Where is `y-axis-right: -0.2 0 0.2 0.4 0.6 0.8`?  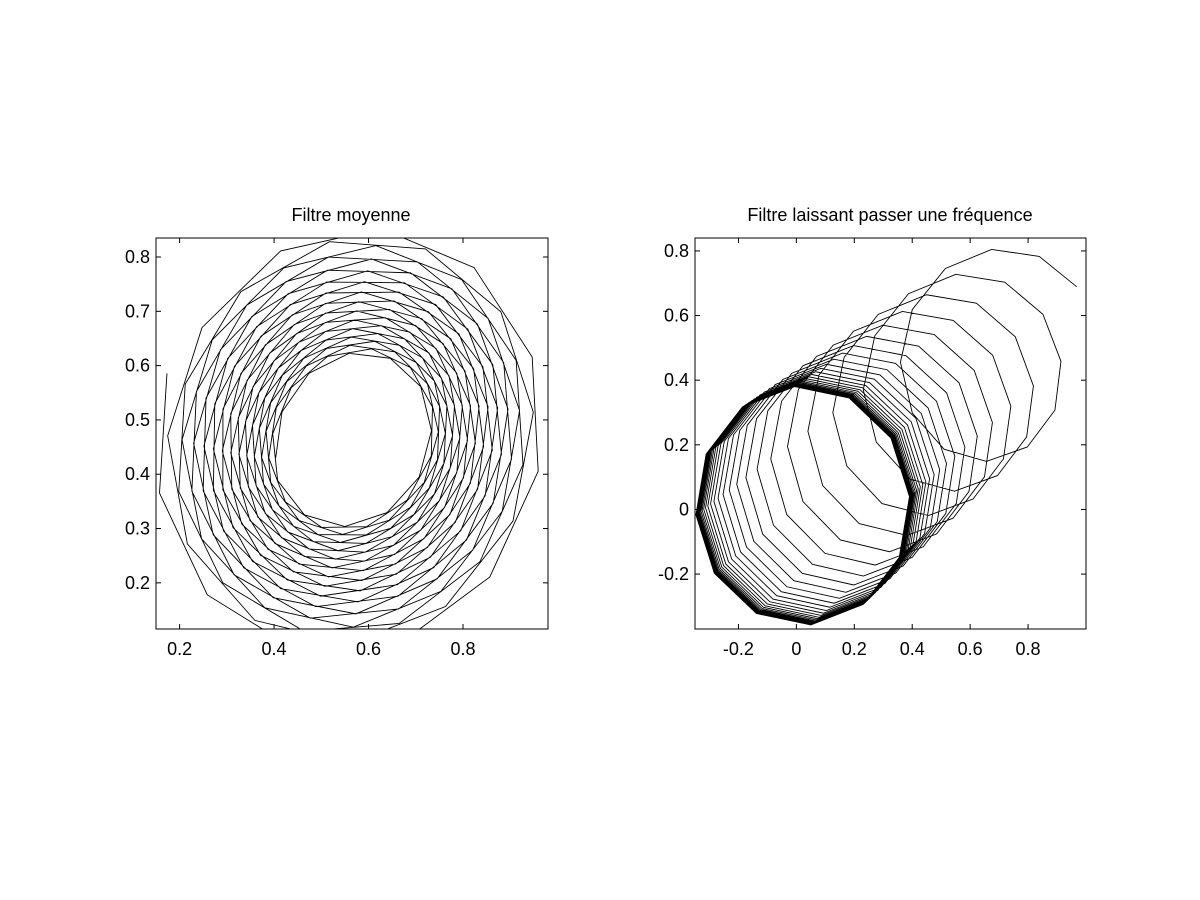 y-axis-right: -0.2 0 0.2 0.4 0.6 0.8 is located at coordinates (872, 412).